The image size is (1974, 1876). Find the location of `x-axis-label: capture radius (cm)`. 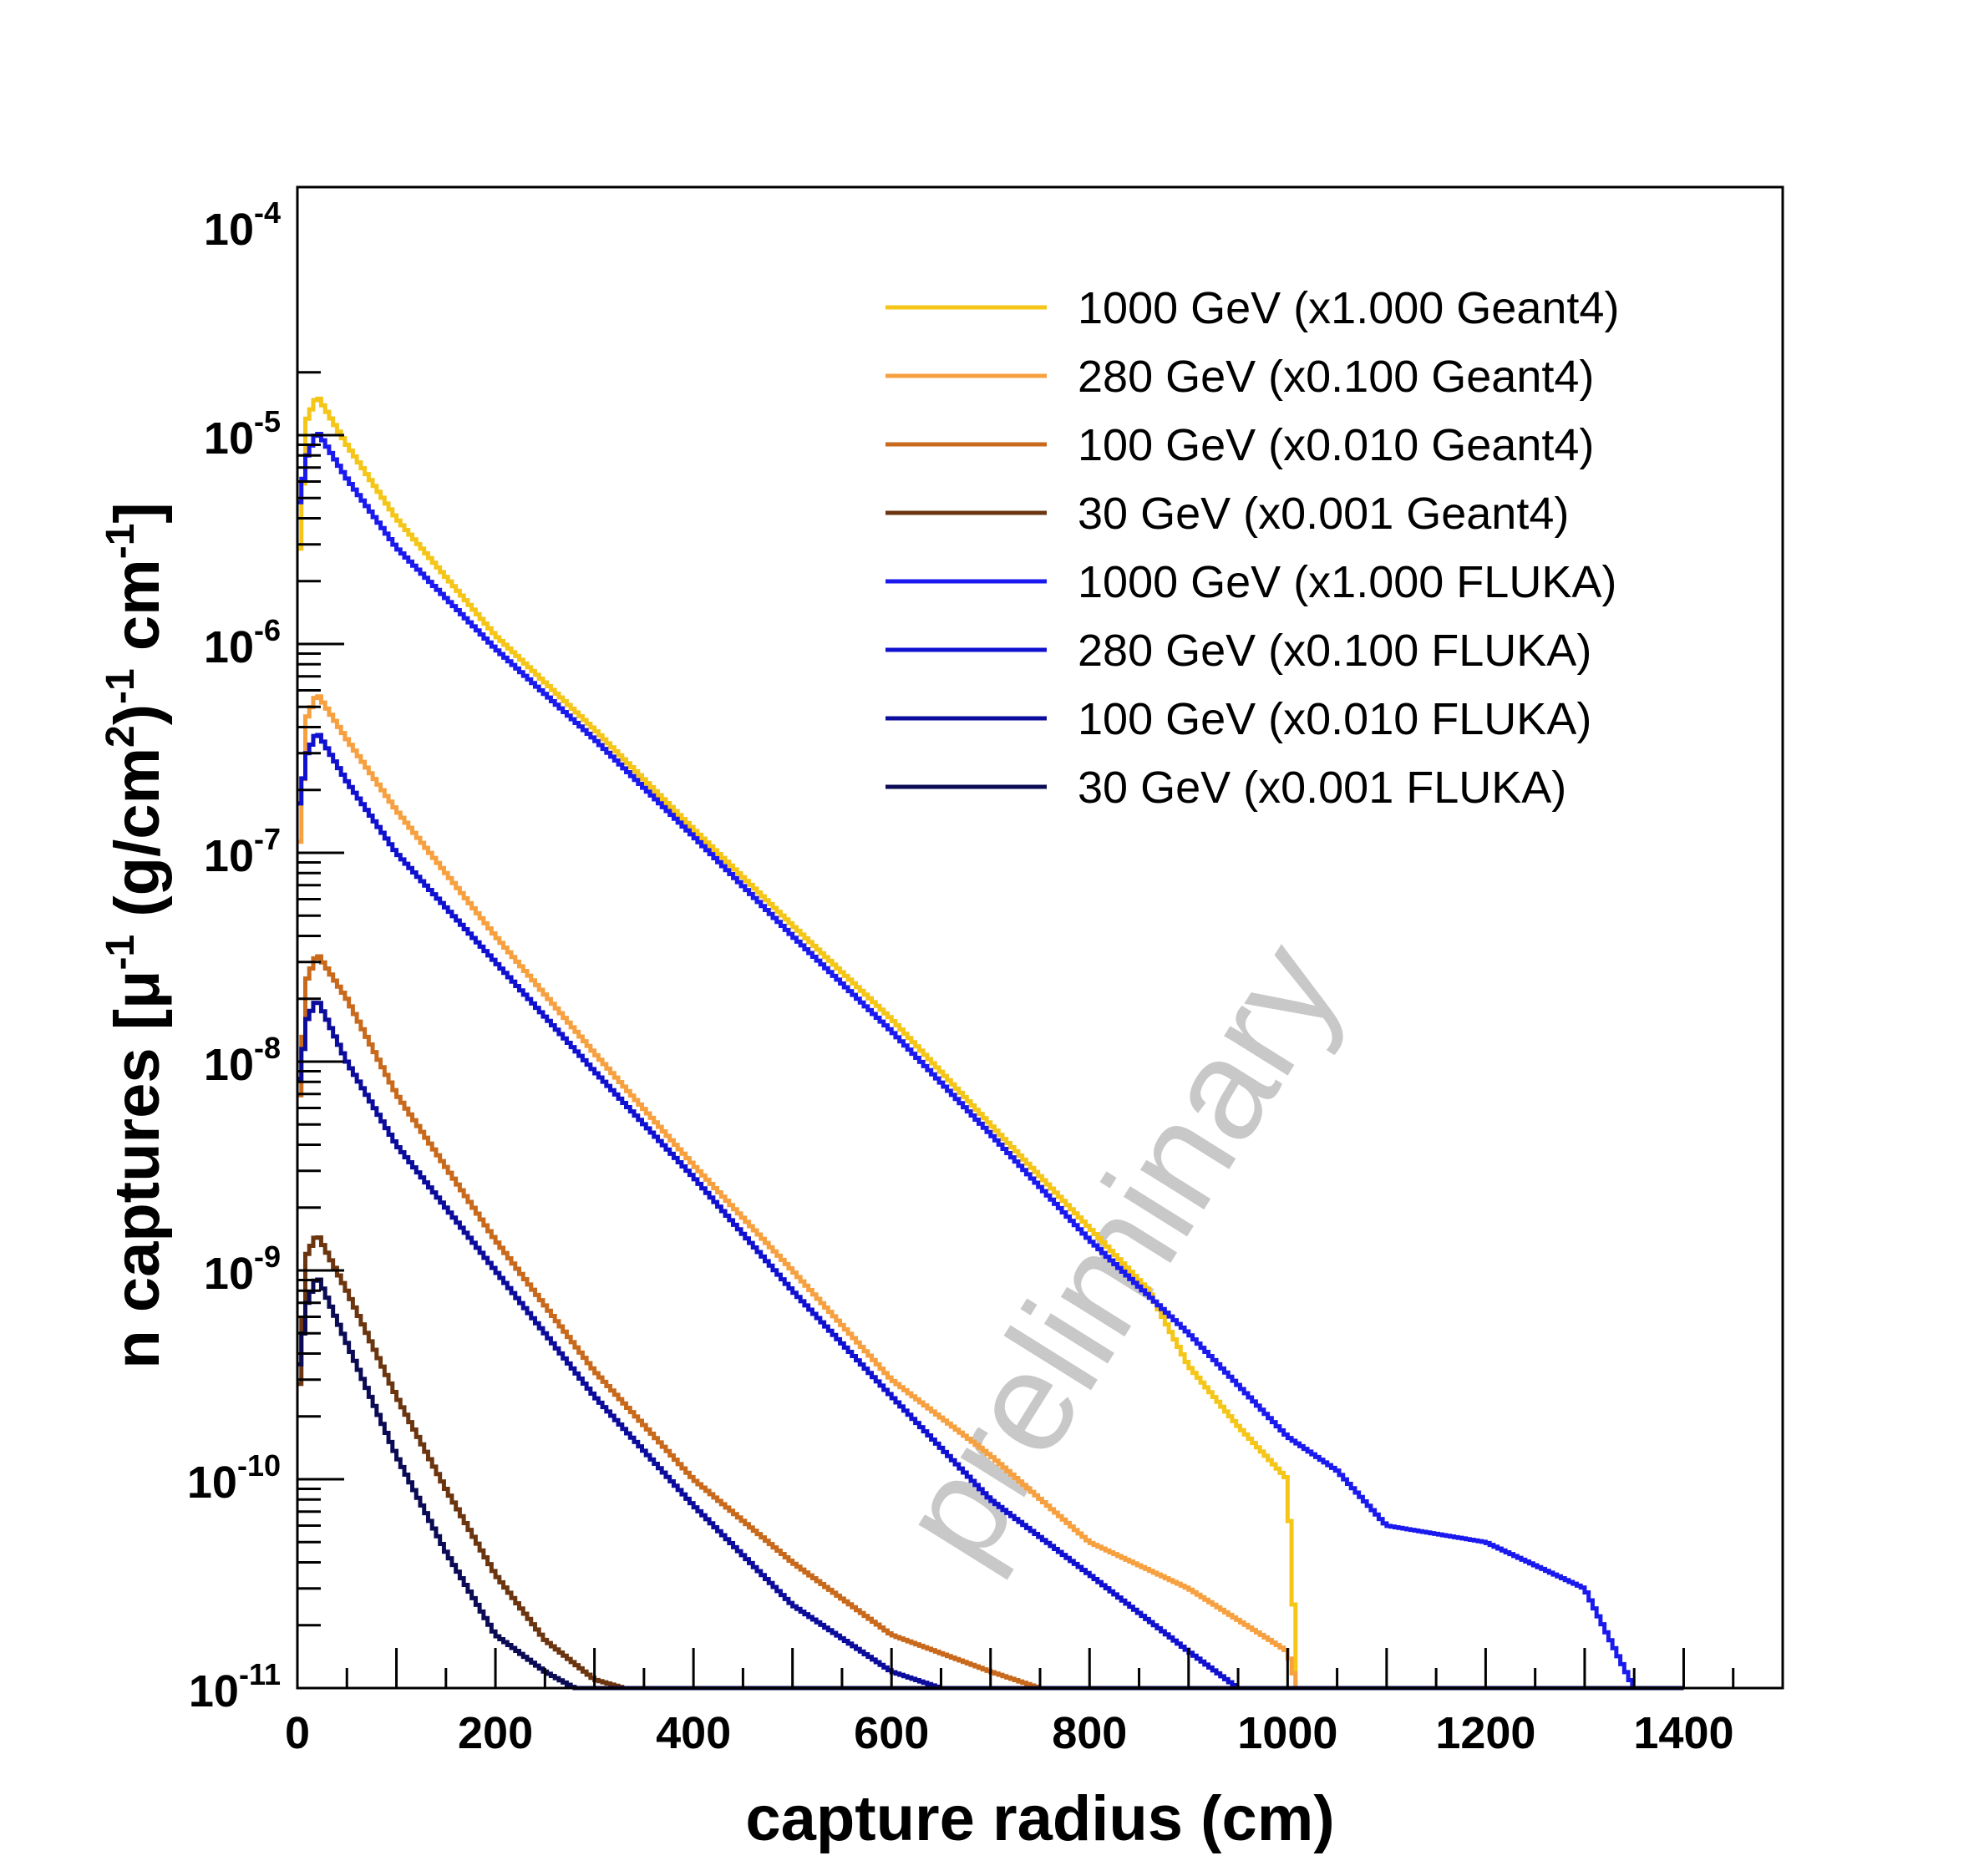

x-axis-label: capture radius (cm) is located at coordinates (1039, 1818).